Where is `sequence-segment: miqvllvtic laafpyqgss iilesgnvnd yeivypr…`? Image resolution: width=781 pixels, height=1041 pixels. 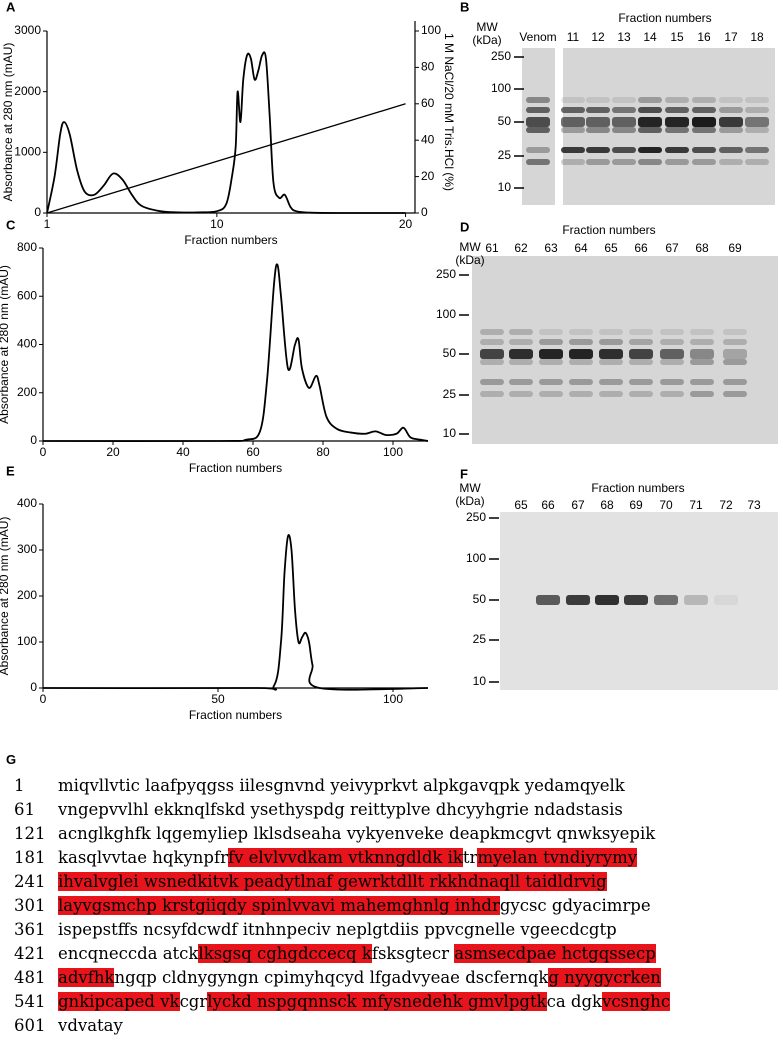
sequence-segment: miqvllvtic laafpyqgss iilesgnvnd yeivypr… is located at coordinates (341, 785).